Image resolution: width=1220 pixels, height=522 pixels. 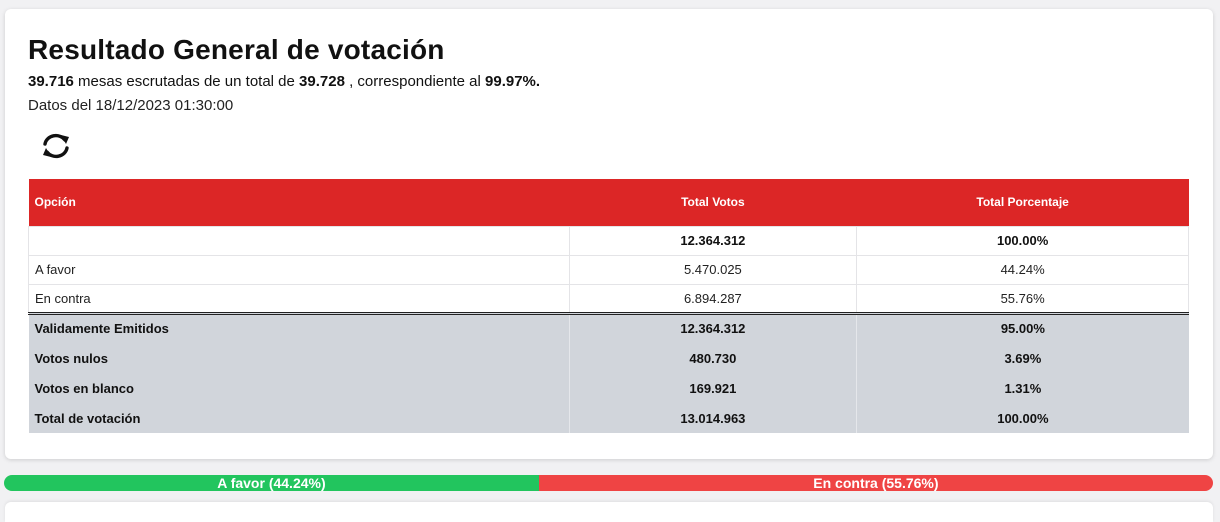 What do you see at coordinates (299, 358) in the screenshot?
I see `cell-option: Votos nulos` at bounding box center [299, 358].